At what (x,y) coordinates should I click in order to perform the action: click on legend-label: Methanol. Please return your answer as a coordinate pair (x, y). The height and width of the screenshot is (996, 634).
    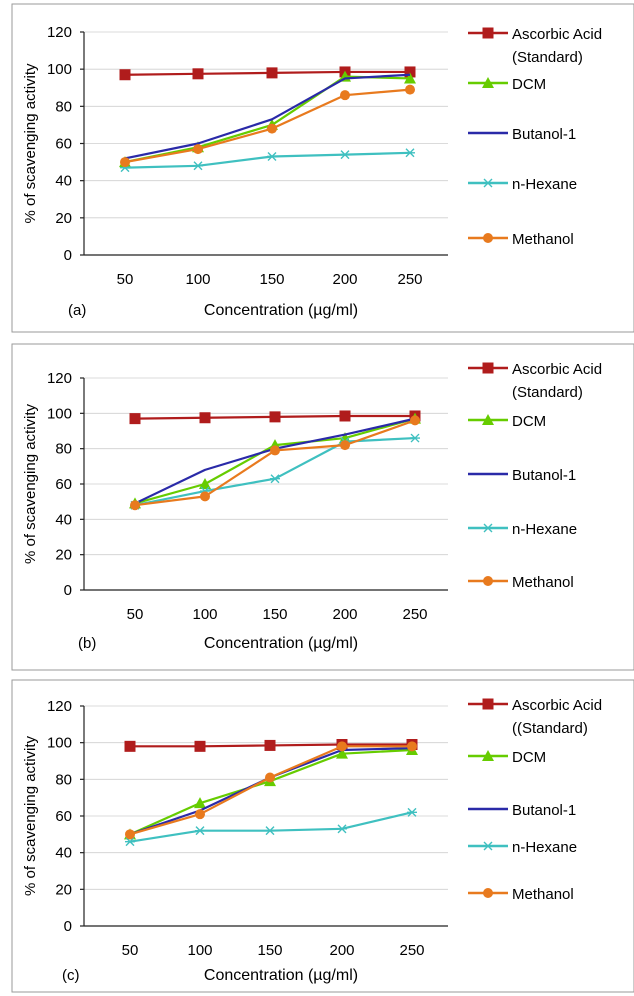
    Looking at the image, I should click on (543, 582).